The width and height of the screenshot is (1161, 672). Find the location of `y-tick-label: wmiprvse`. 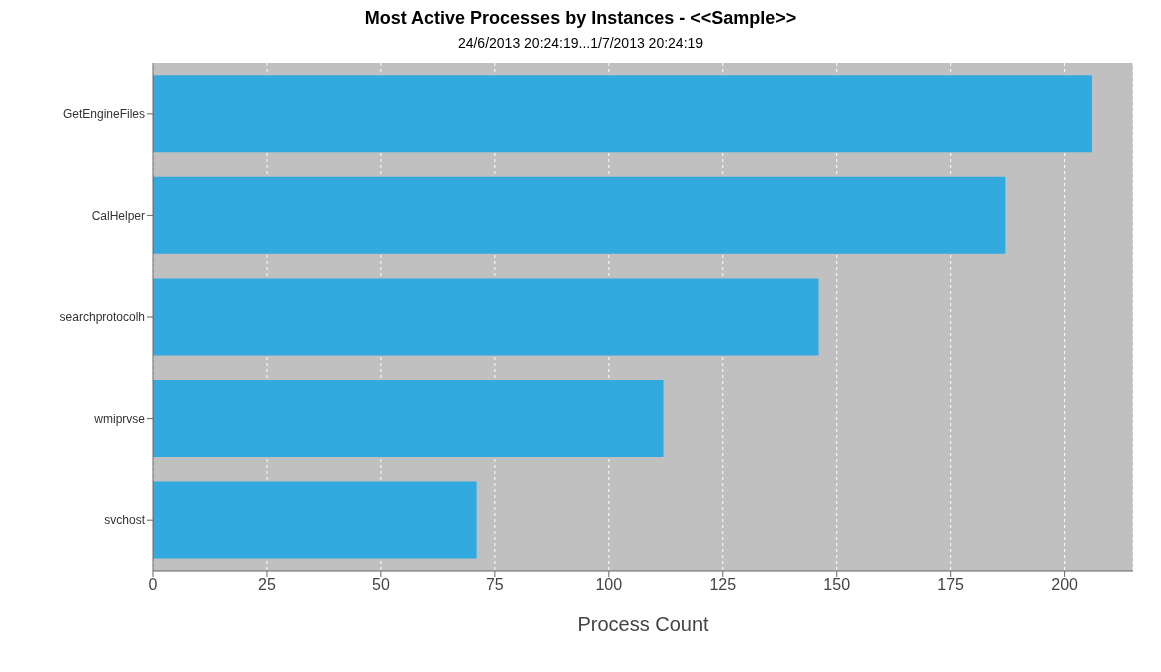

y-tick-label: wmiprvse is located at coordinates (119, 418).